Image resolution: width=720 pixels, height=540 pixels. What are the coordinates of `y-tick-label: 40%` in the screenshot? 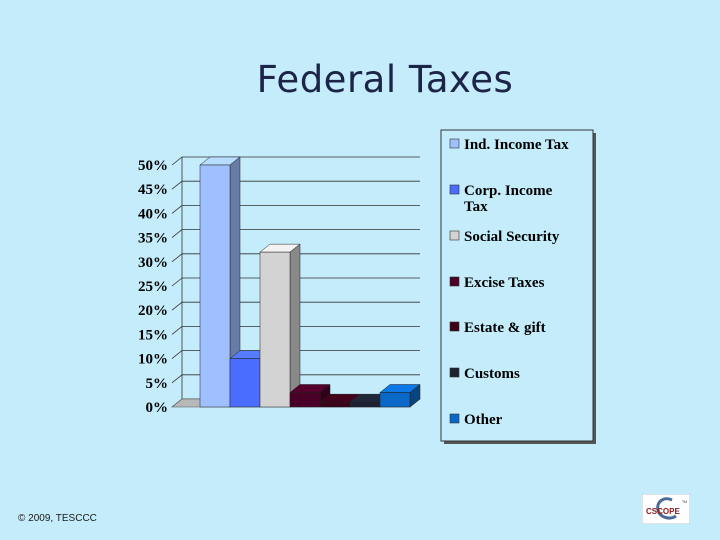 It's located at (153, 214).